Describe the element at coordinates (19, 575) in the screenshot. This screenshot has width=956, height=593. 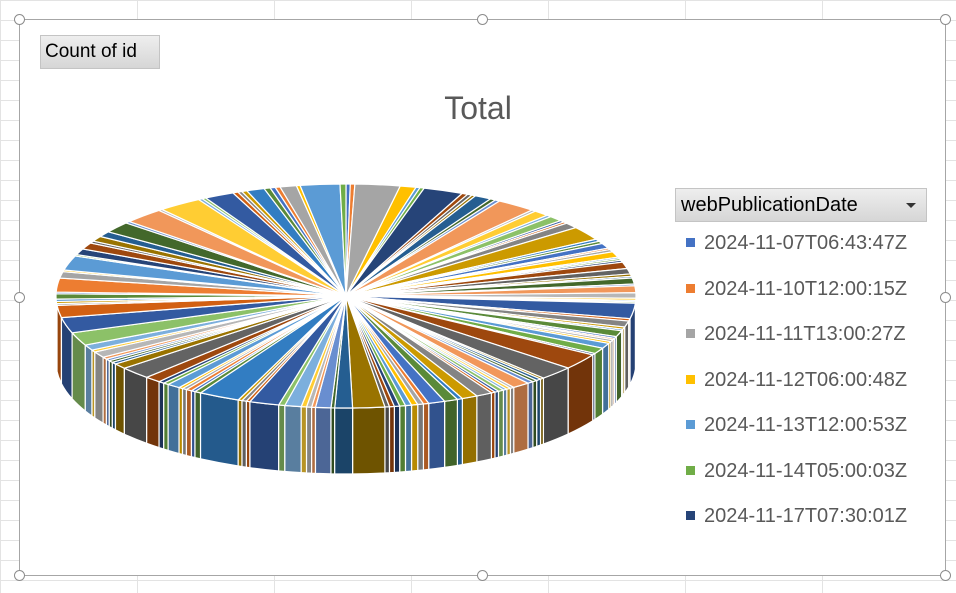
I see `resize-handle-bottom-left` at that location.